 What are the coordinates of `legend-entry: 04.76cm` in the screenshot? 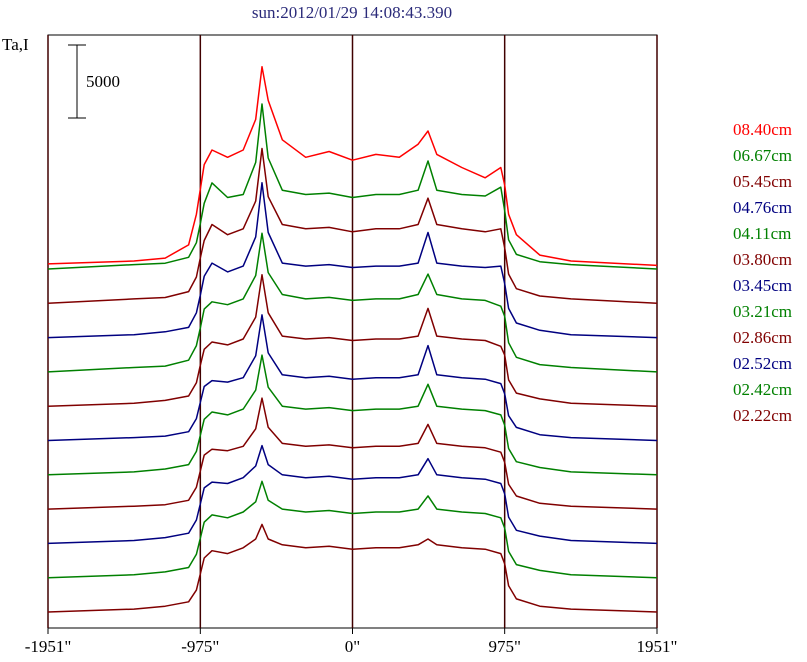 It's located at (762, 207).